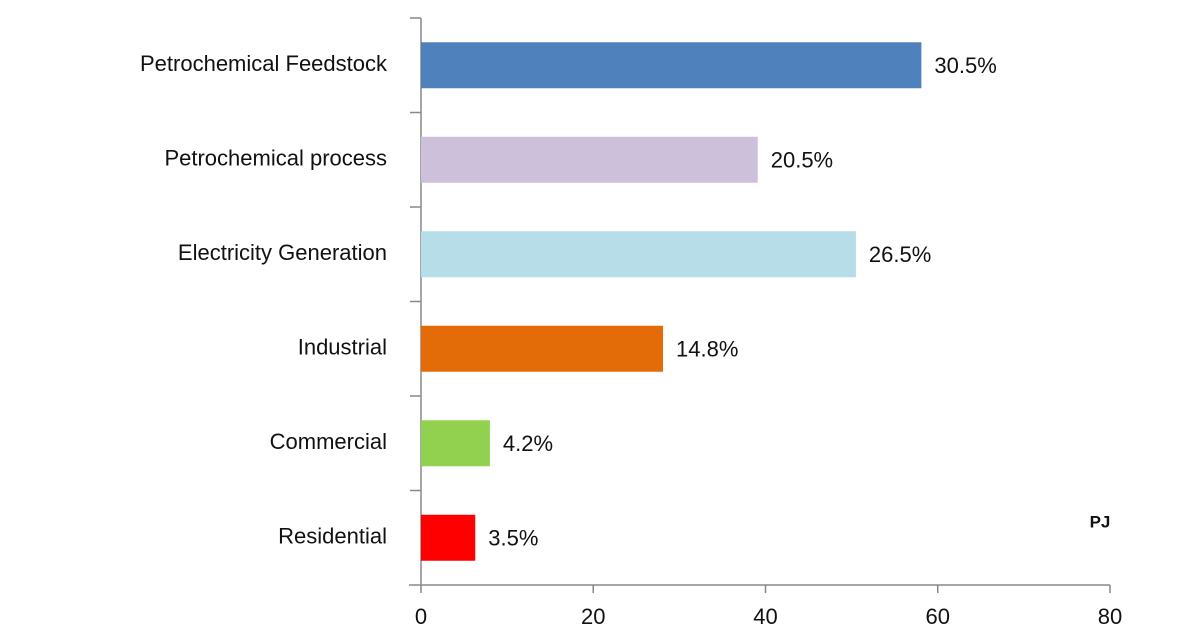  I want to click on category-label: Petrochemical Feedstock, so click(264, 63).